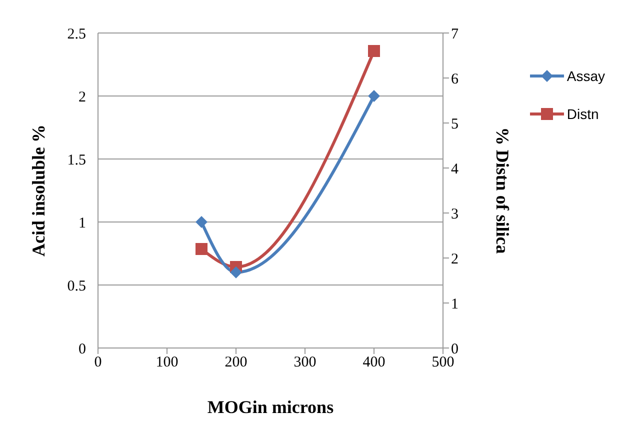 The height and width of the screenshot is (432, 621). Describe the element at coordinates (454, 124) in the screenshot. I see `y2-tick-label: 5` at that location.